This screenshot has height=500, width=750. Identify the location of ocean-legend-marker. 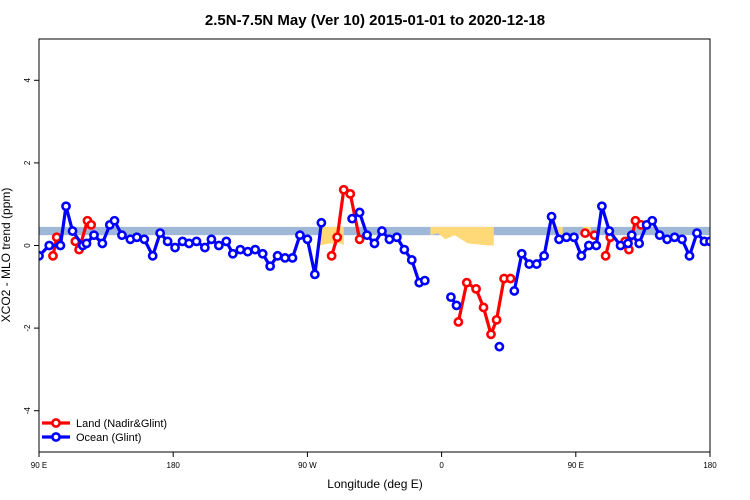
(56, 437).